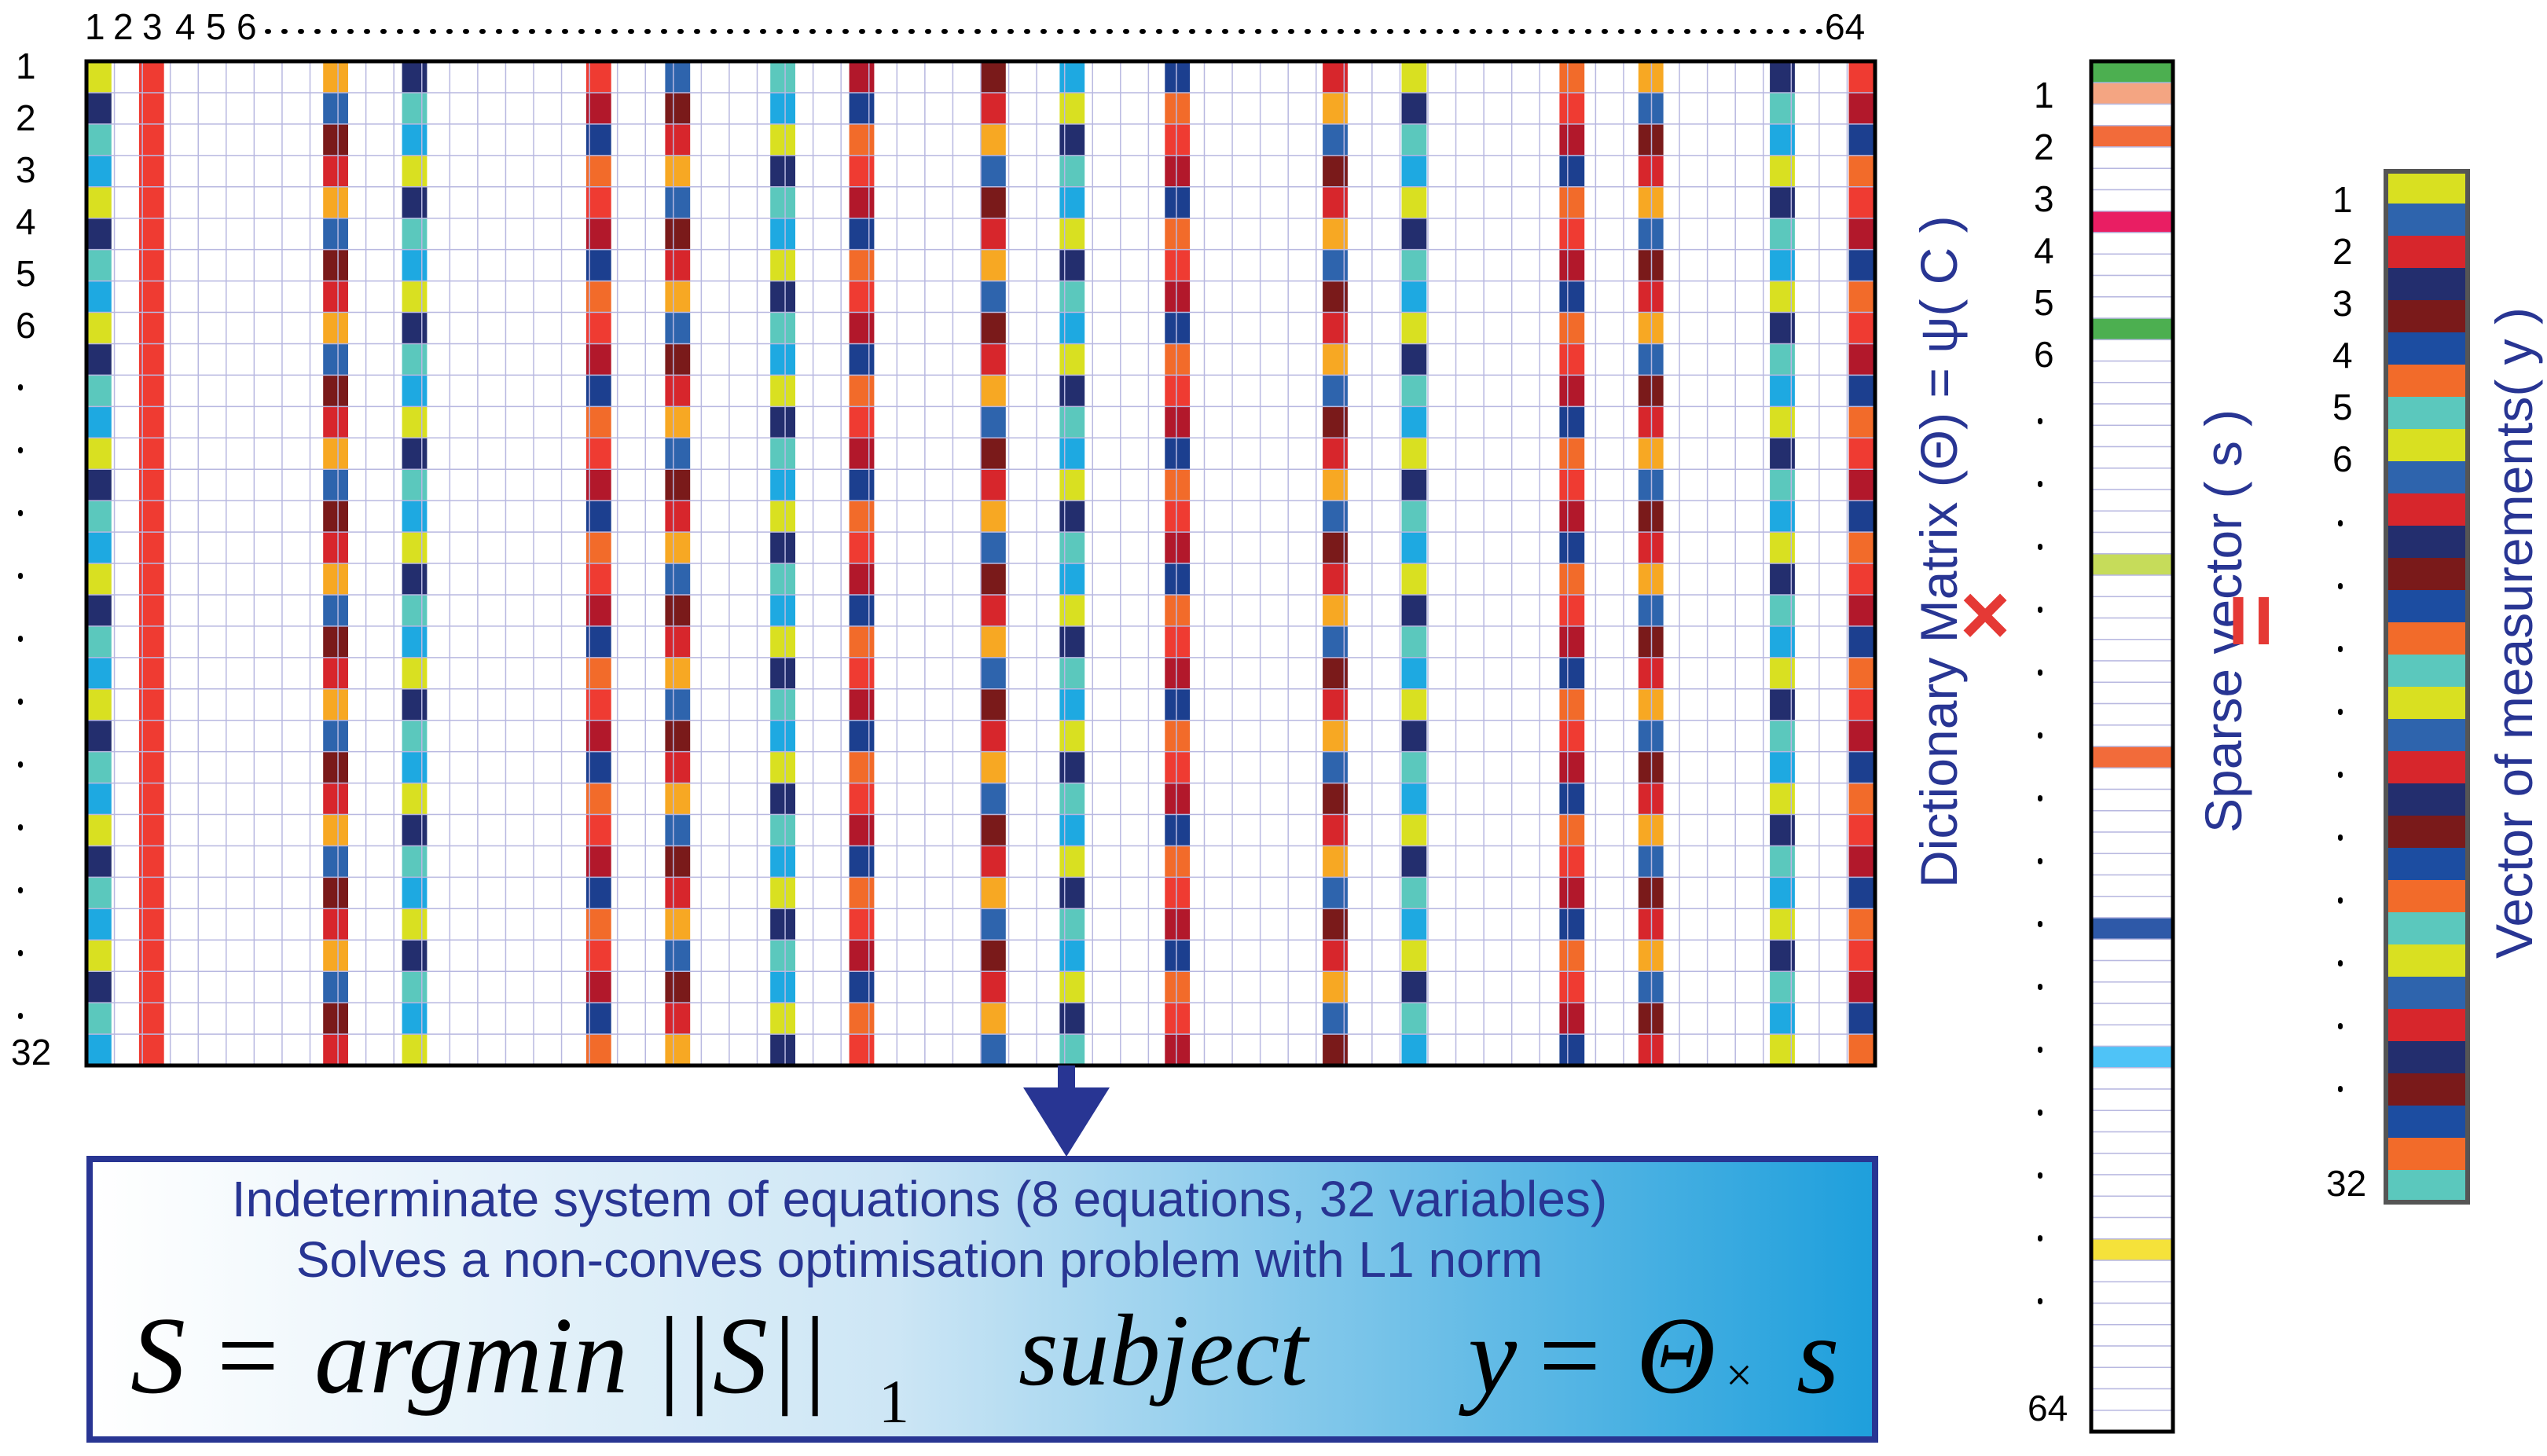  Describe the element at coordinates (1739, 1375) in the screenshot. I see `eq-times: ×` at that location.